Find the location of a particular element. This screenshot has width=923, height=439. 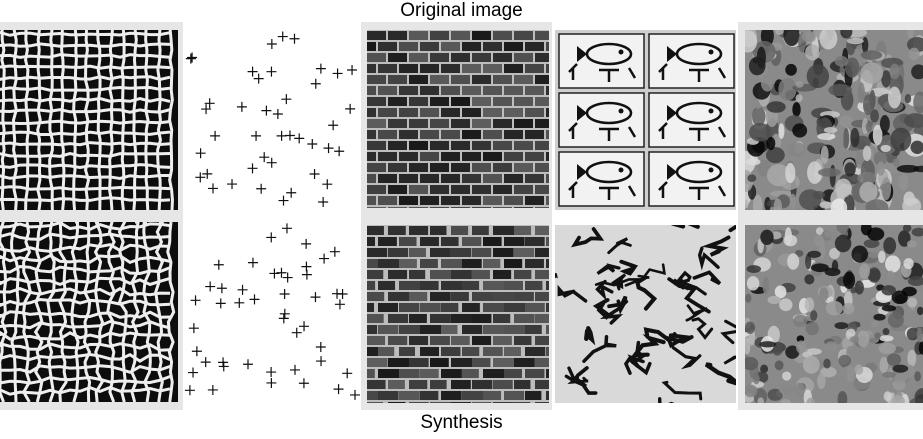

brick-synthesis-image is located at coordinates (458, 314).